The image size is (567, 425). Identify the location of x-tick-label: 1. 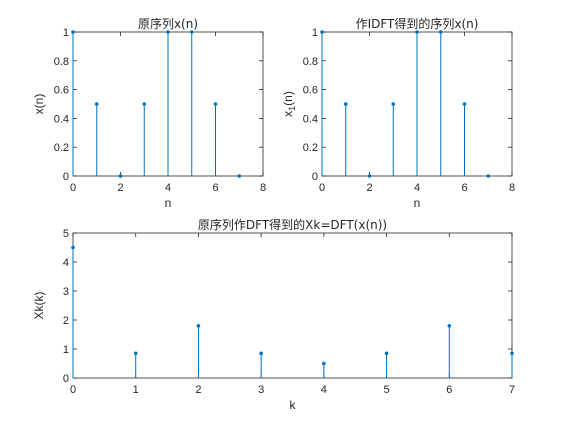
(136, 390).